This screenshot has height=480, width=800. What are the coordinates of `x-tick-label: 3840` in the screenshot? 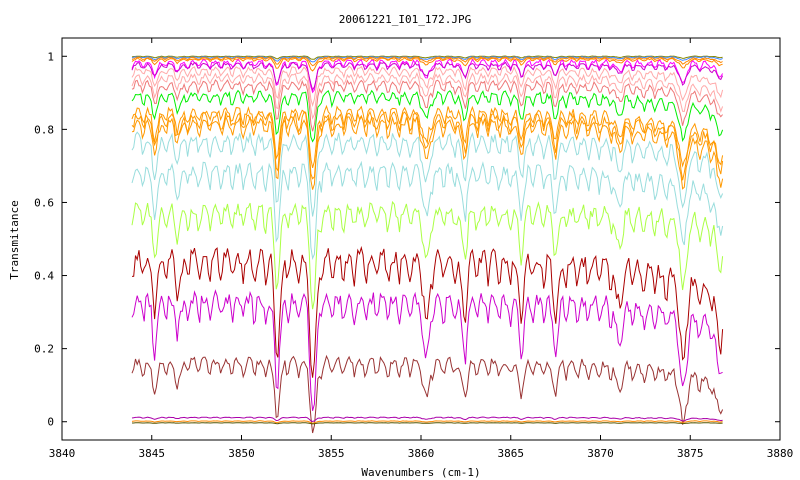 It's located at (62, 453).